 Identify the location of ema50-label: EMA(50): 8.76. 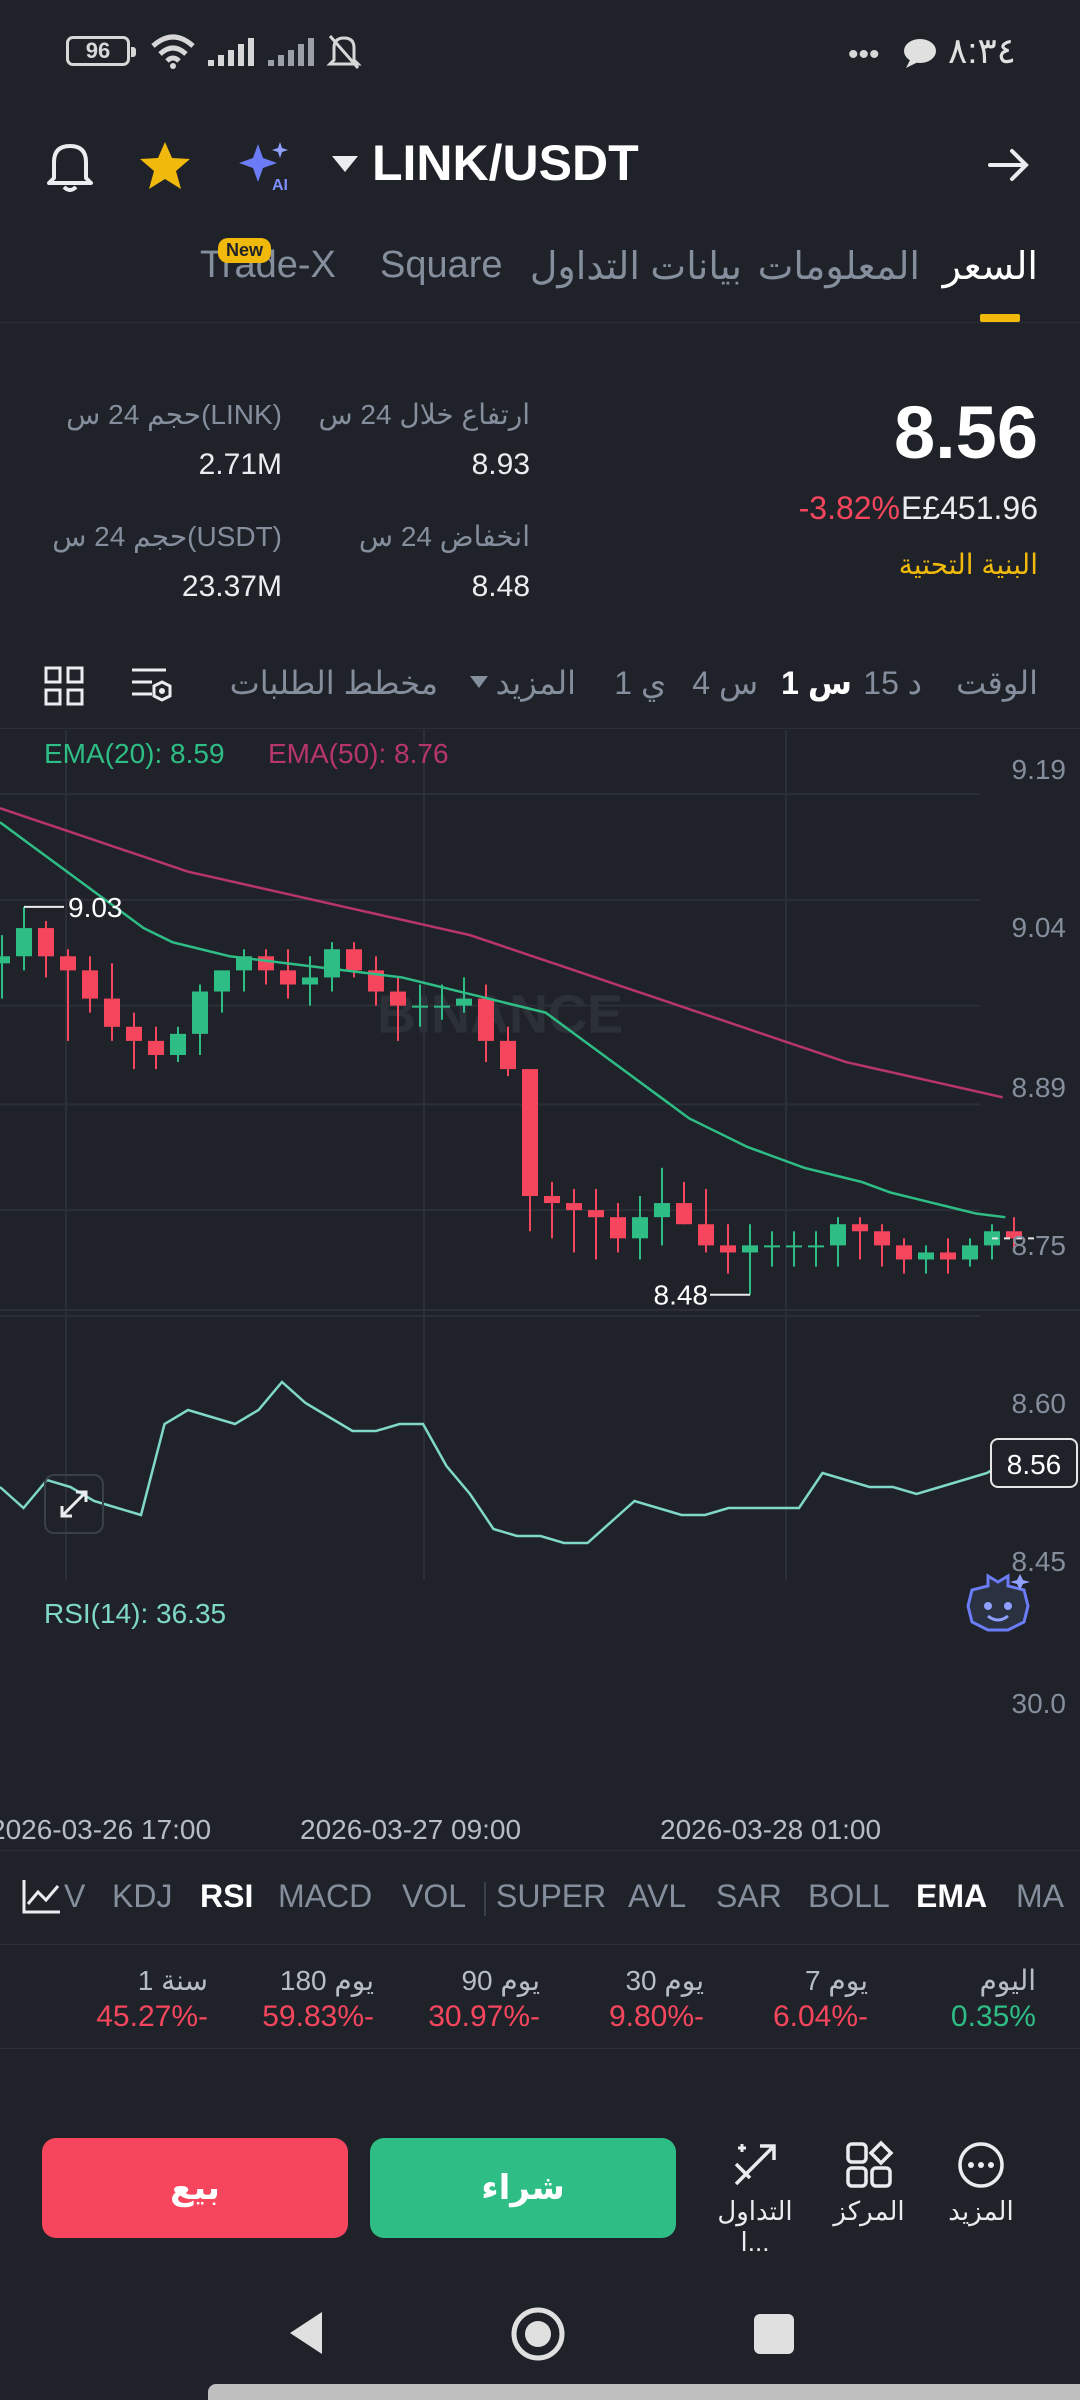
(358, 753).